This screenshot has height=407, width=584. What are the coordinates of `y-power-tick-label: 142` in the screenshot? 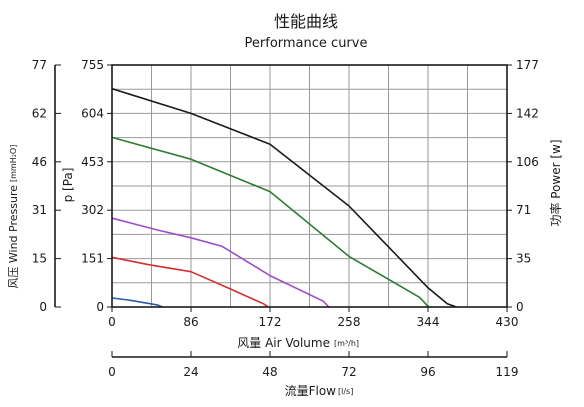 It's located at (527, 113).